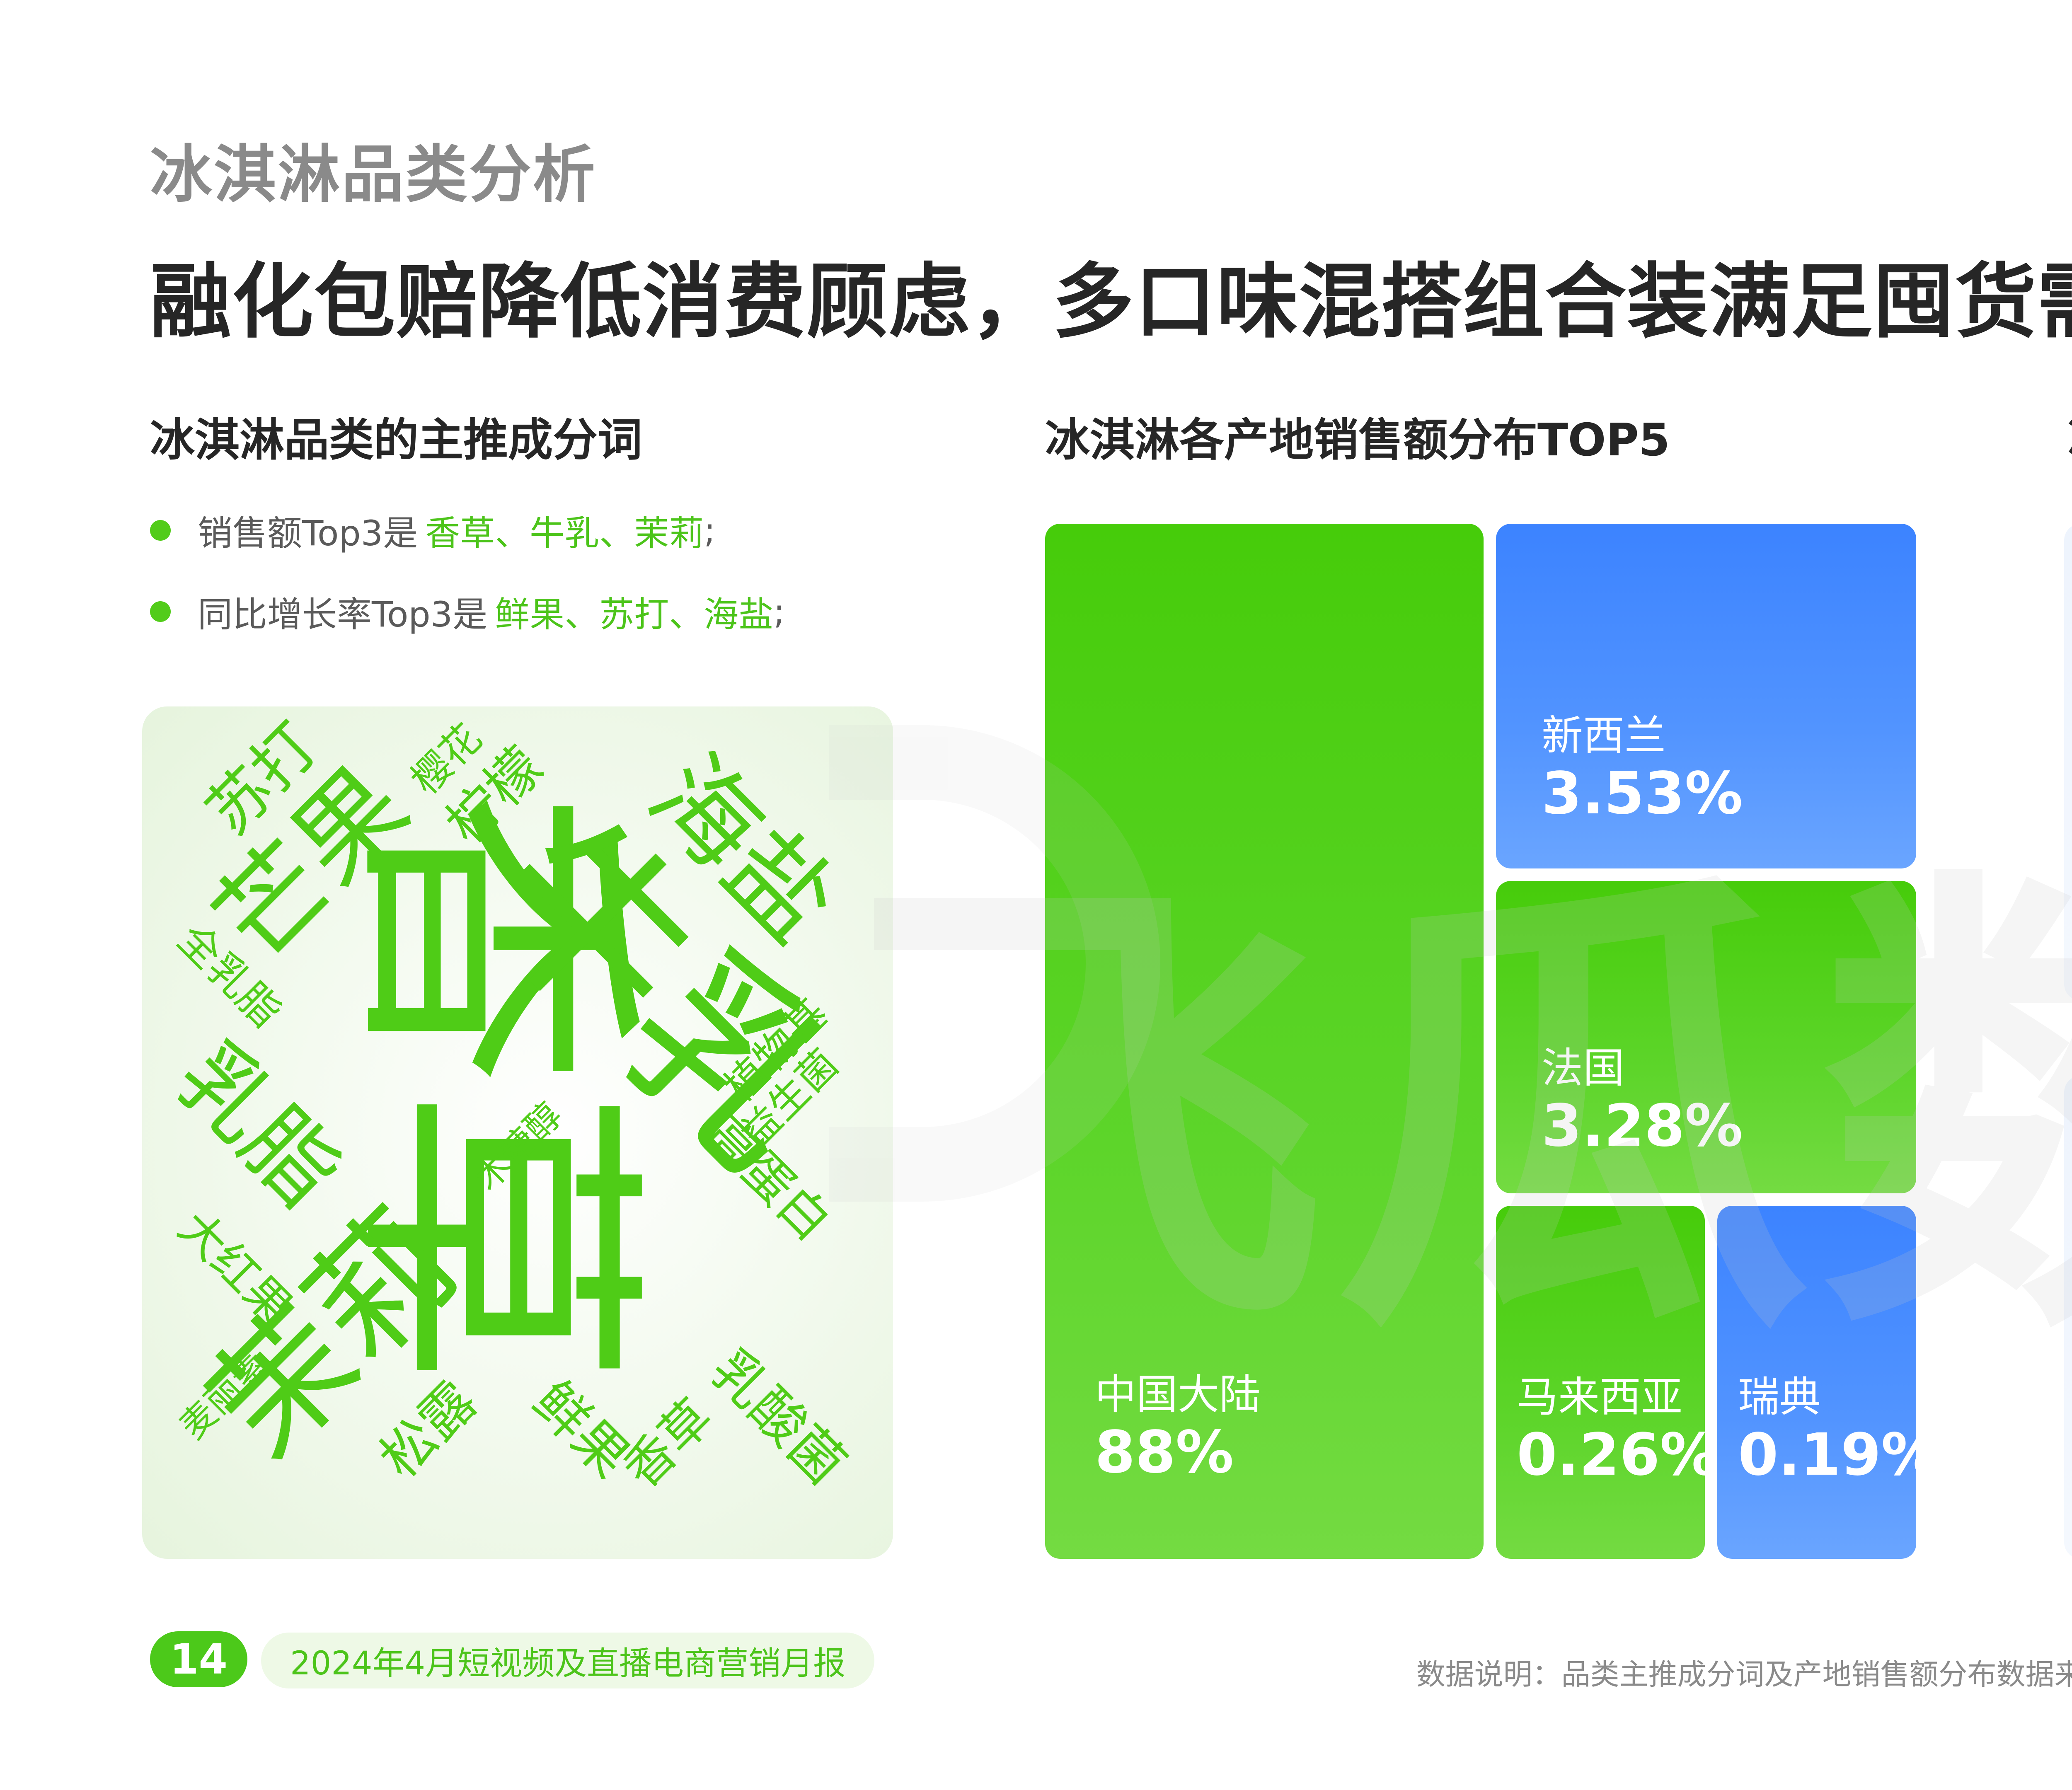 The image size is (2072, 1790). Describe the element at coordinates (1779, 1397) in the screenshot. I see `tile-label: 瑞典` at that location.